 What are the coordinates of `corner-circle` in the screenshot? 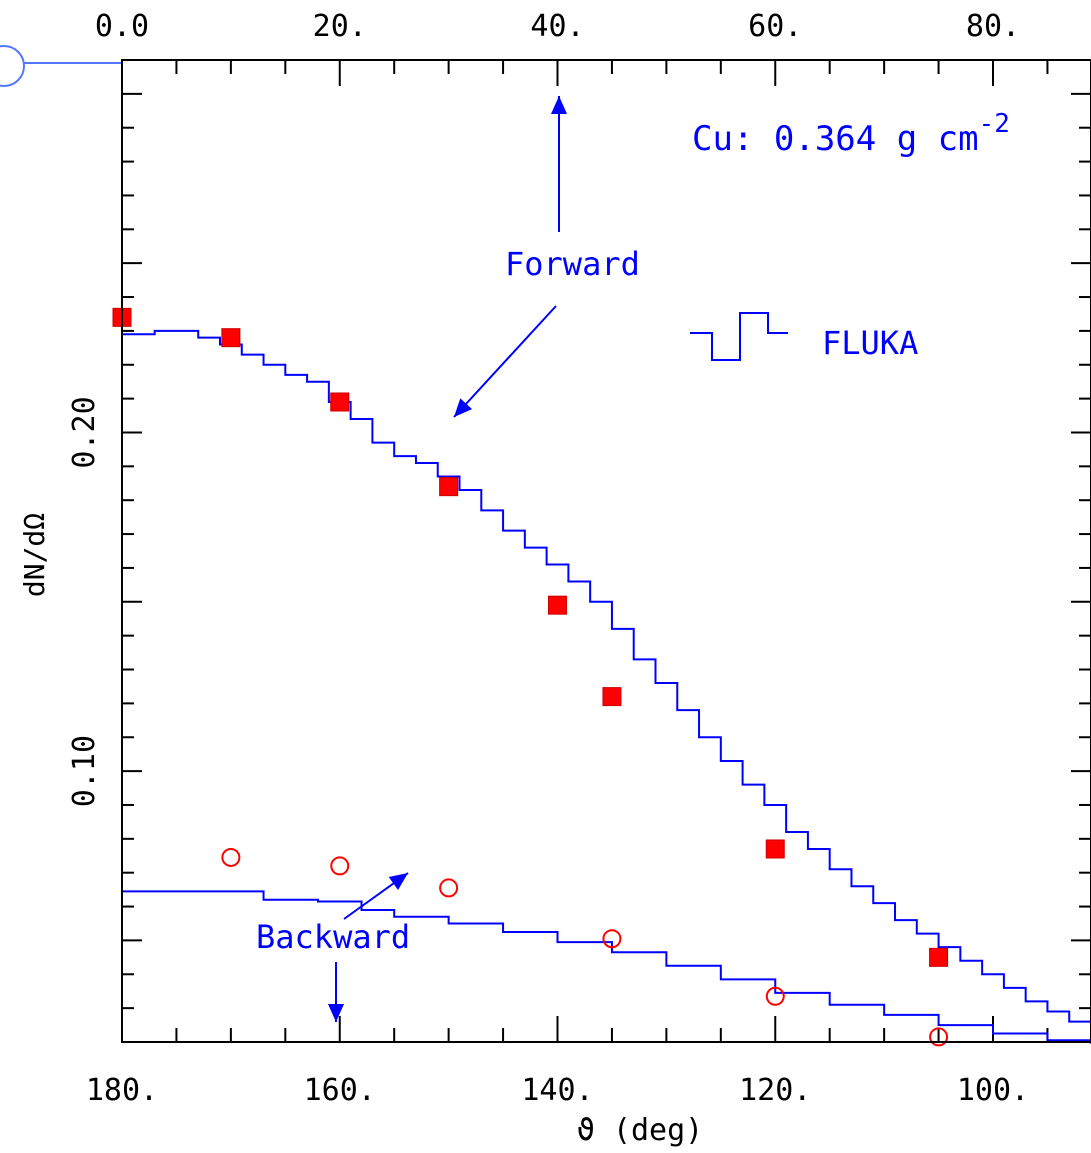 It's located at (12, 66).